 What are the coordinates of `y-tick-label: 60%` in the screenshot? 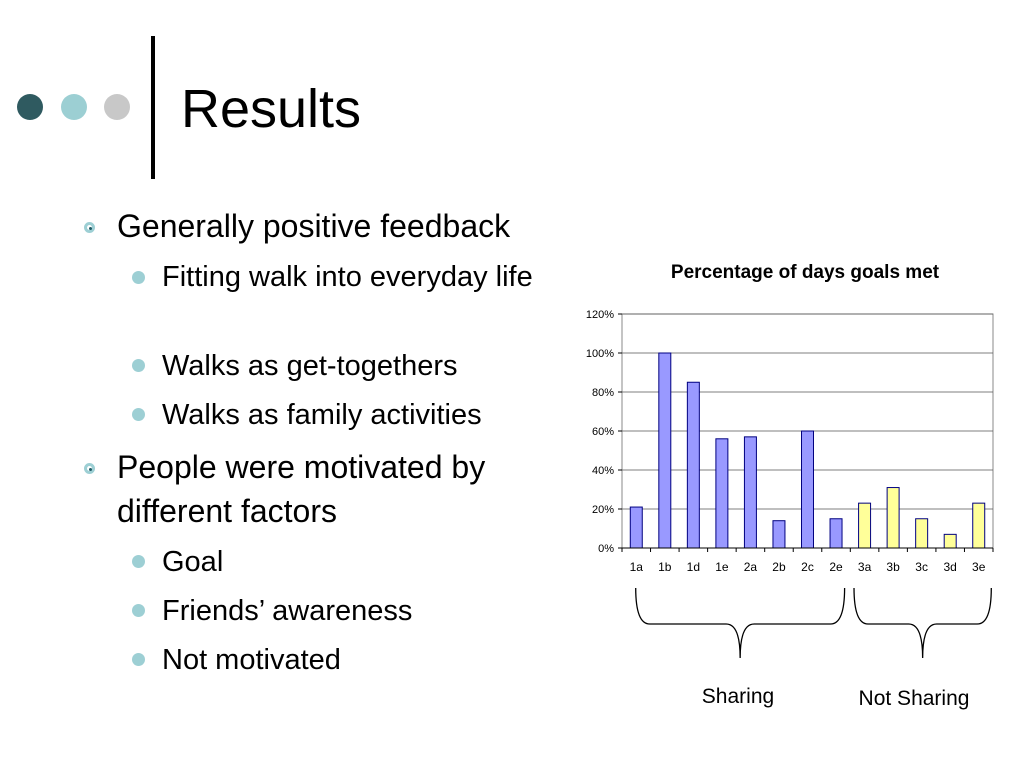 It's located at (603, 432).